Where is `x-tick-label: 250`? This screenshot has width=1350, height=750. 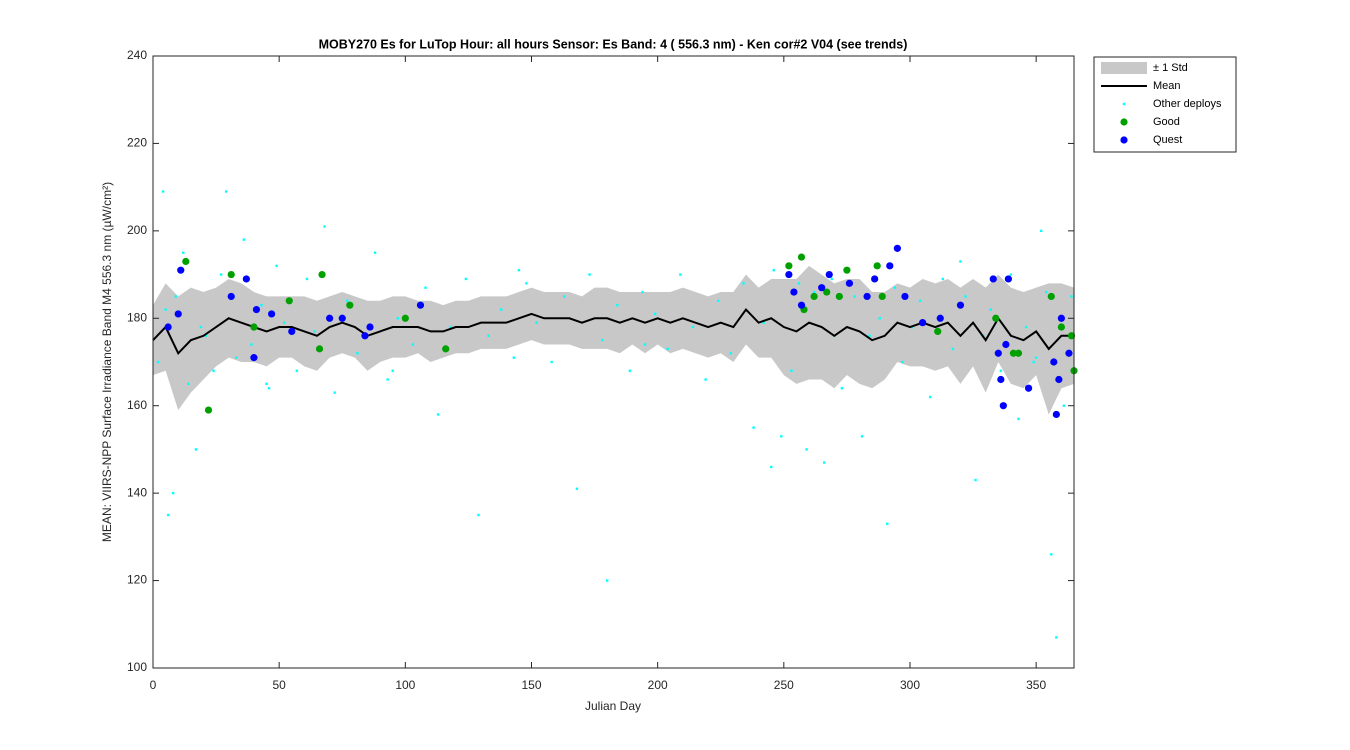
x-tick-label: 250 is located at coordinates (784, 685).